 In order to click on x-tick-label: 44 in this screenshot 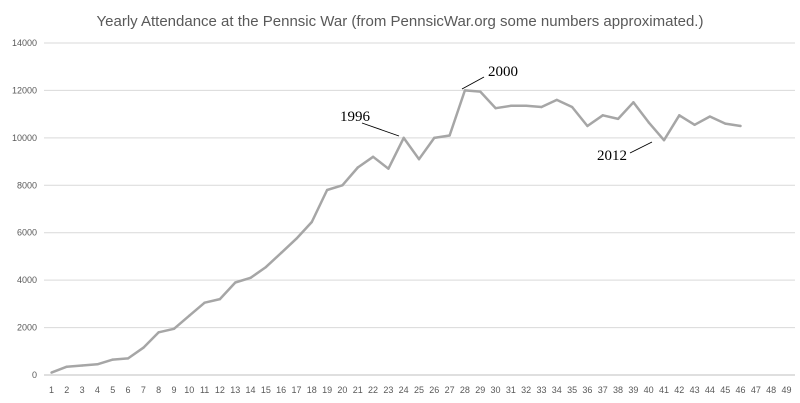, I will do `click(710, 390)`.